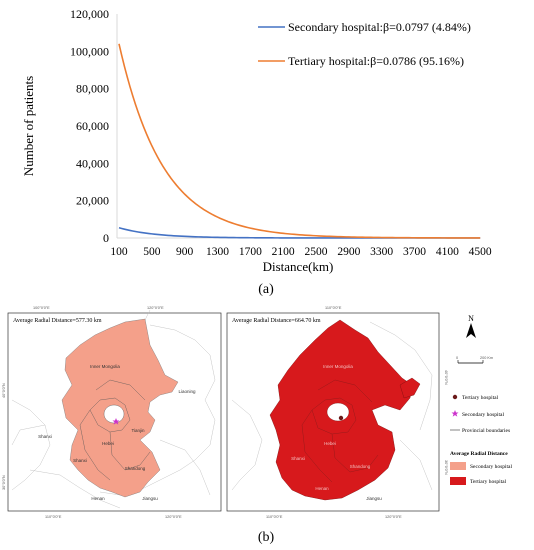 This screenshot has width=534, height=550. Describe the element at coordinates (299, 232) in the screenshot. I see `series-line-secondary` at that location.